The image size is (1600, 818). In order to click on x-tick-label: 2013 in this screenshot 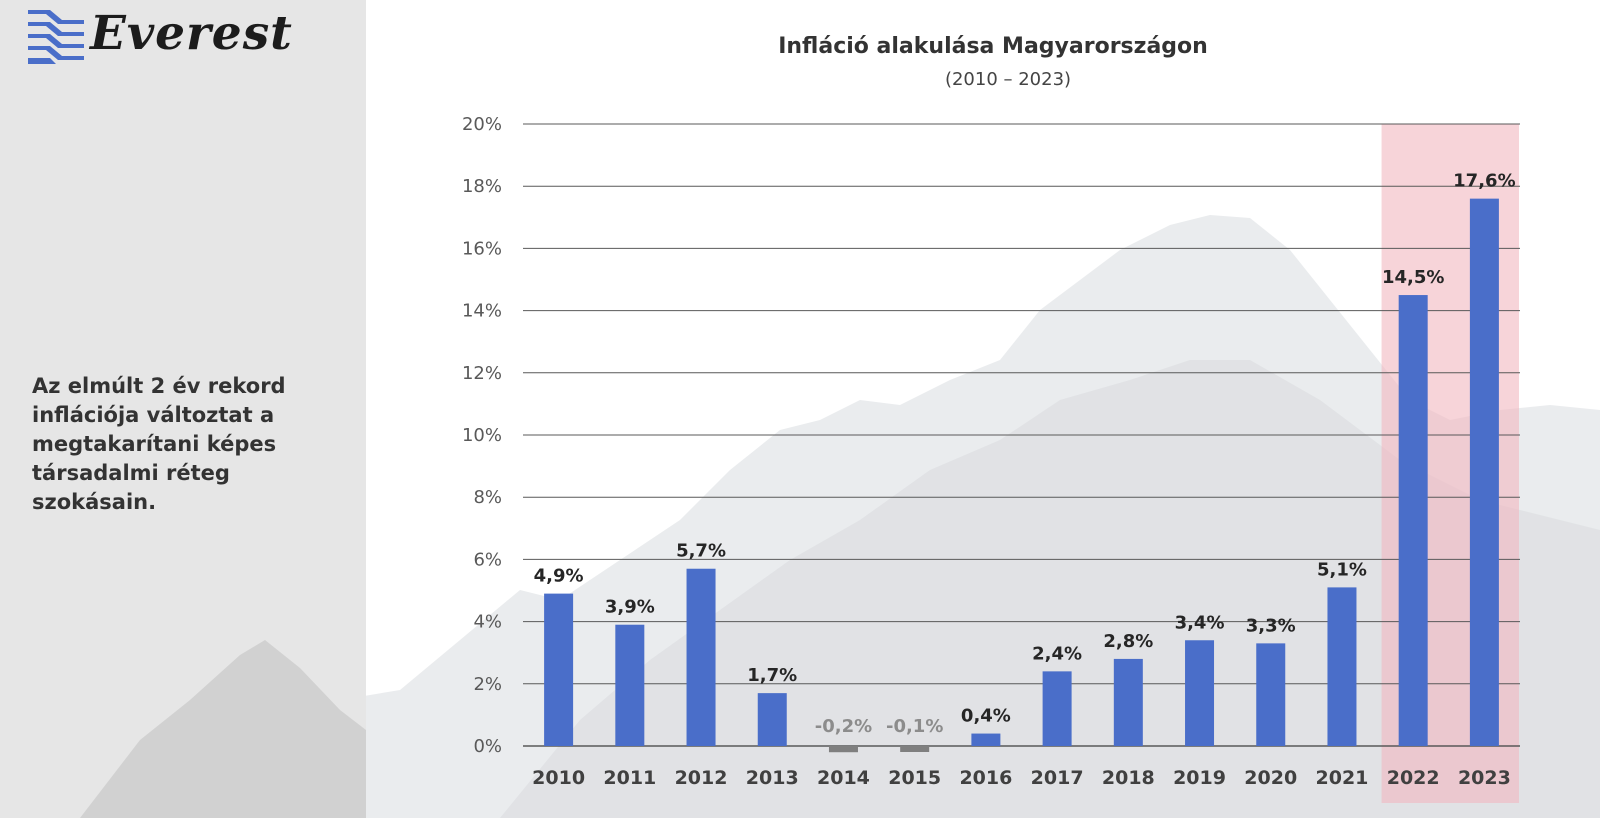, I will do `click(772, 778)`.